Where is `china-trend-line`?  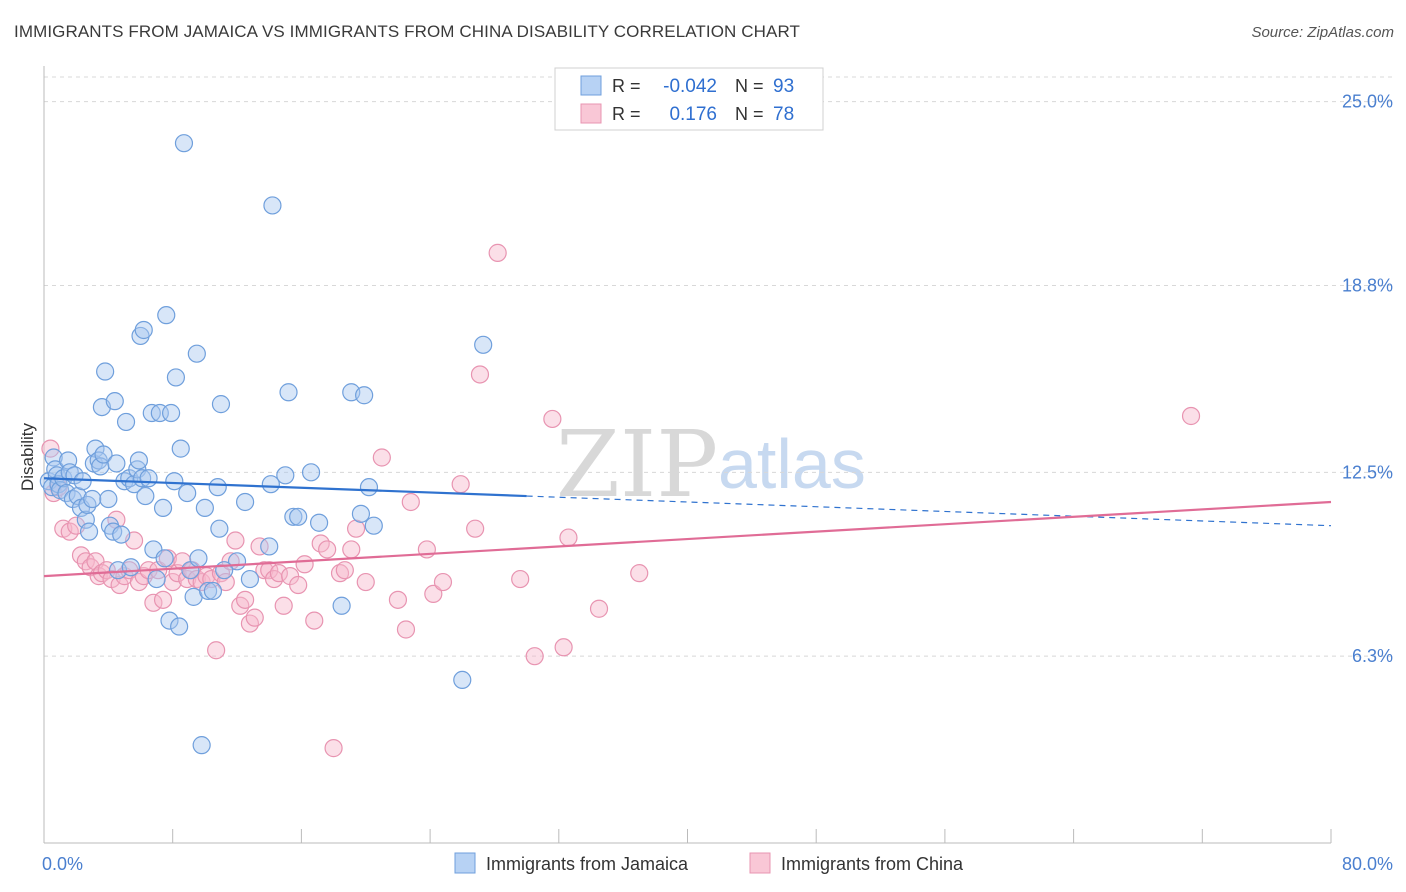
china-trend-line is located at coordinates (687, 539).